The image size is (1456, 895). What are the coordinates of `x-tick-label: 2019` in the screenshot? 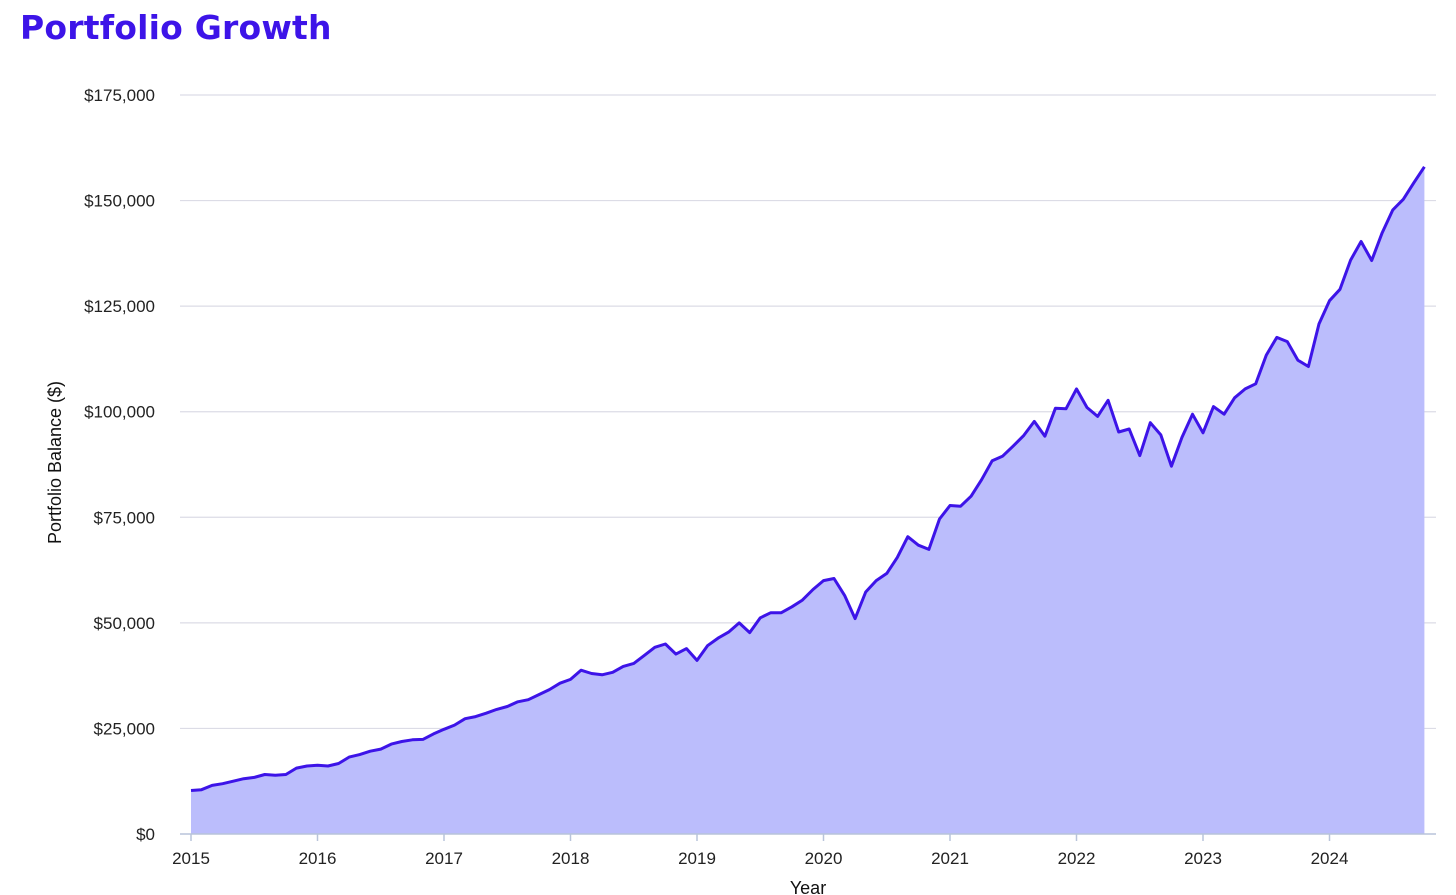 It's located at (697, 858).